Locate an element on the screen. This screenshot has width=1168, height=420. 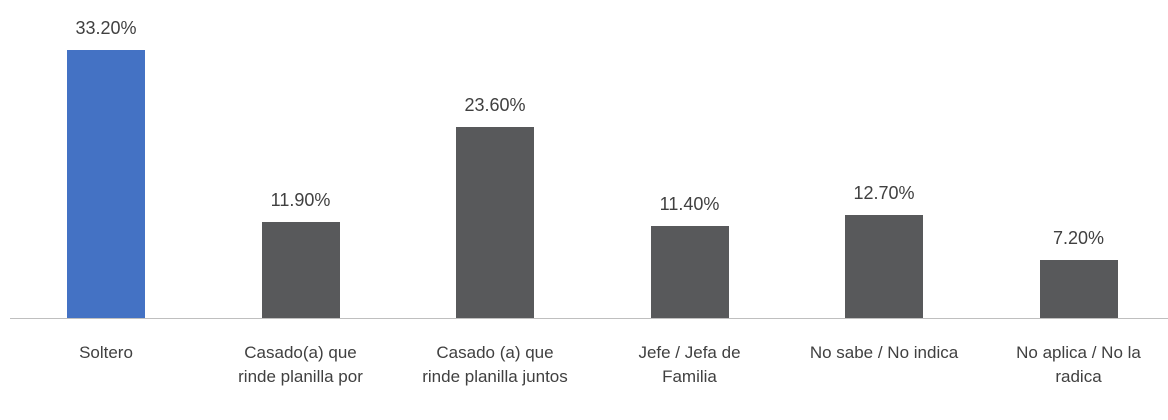
data-label: 11.40% is located at coordinates (689, 203).